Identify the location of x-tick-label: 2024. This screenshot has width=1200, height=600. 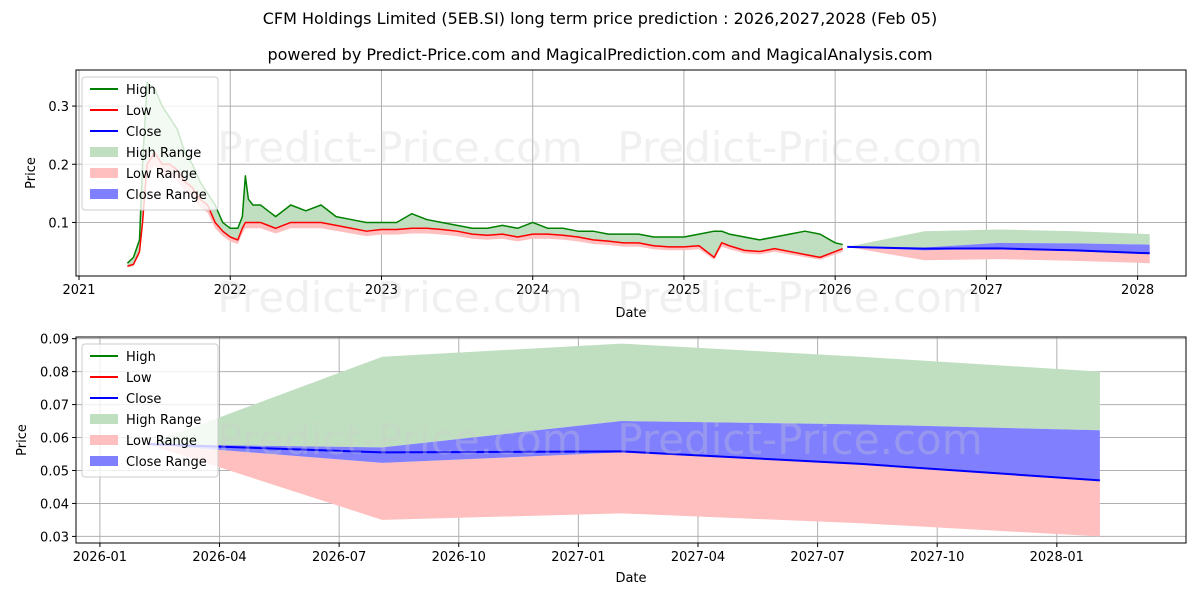
(532, 290).